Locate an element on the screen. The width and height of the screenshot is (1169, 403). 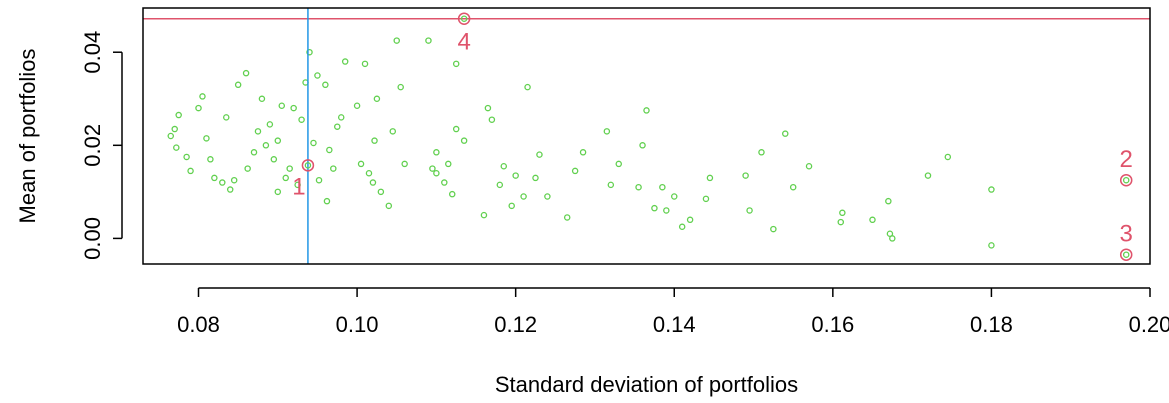
x-tick-label: 0.12 is located at coordinates (515, 324).